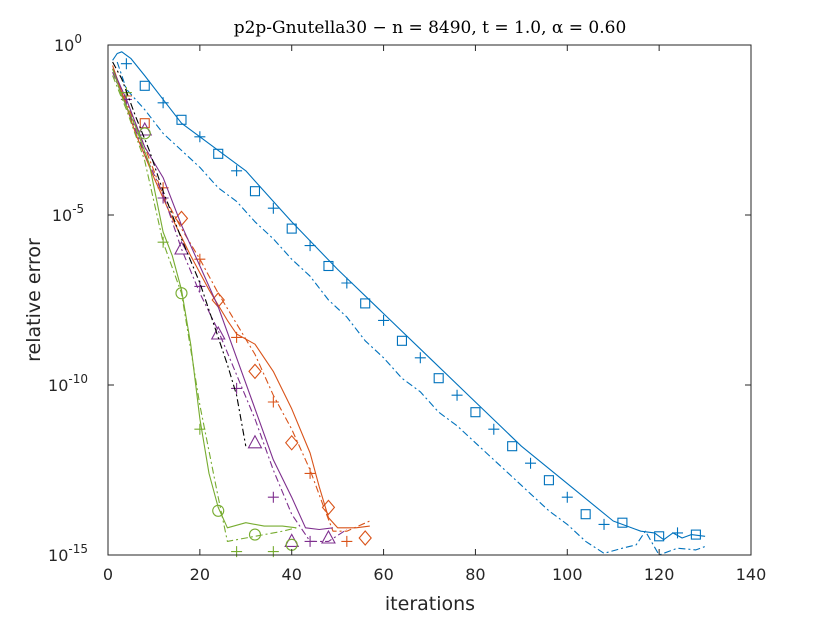 This screenshot has height=623, width=830. I want to click on y-tick-exponent: -5, so click(78, 209).